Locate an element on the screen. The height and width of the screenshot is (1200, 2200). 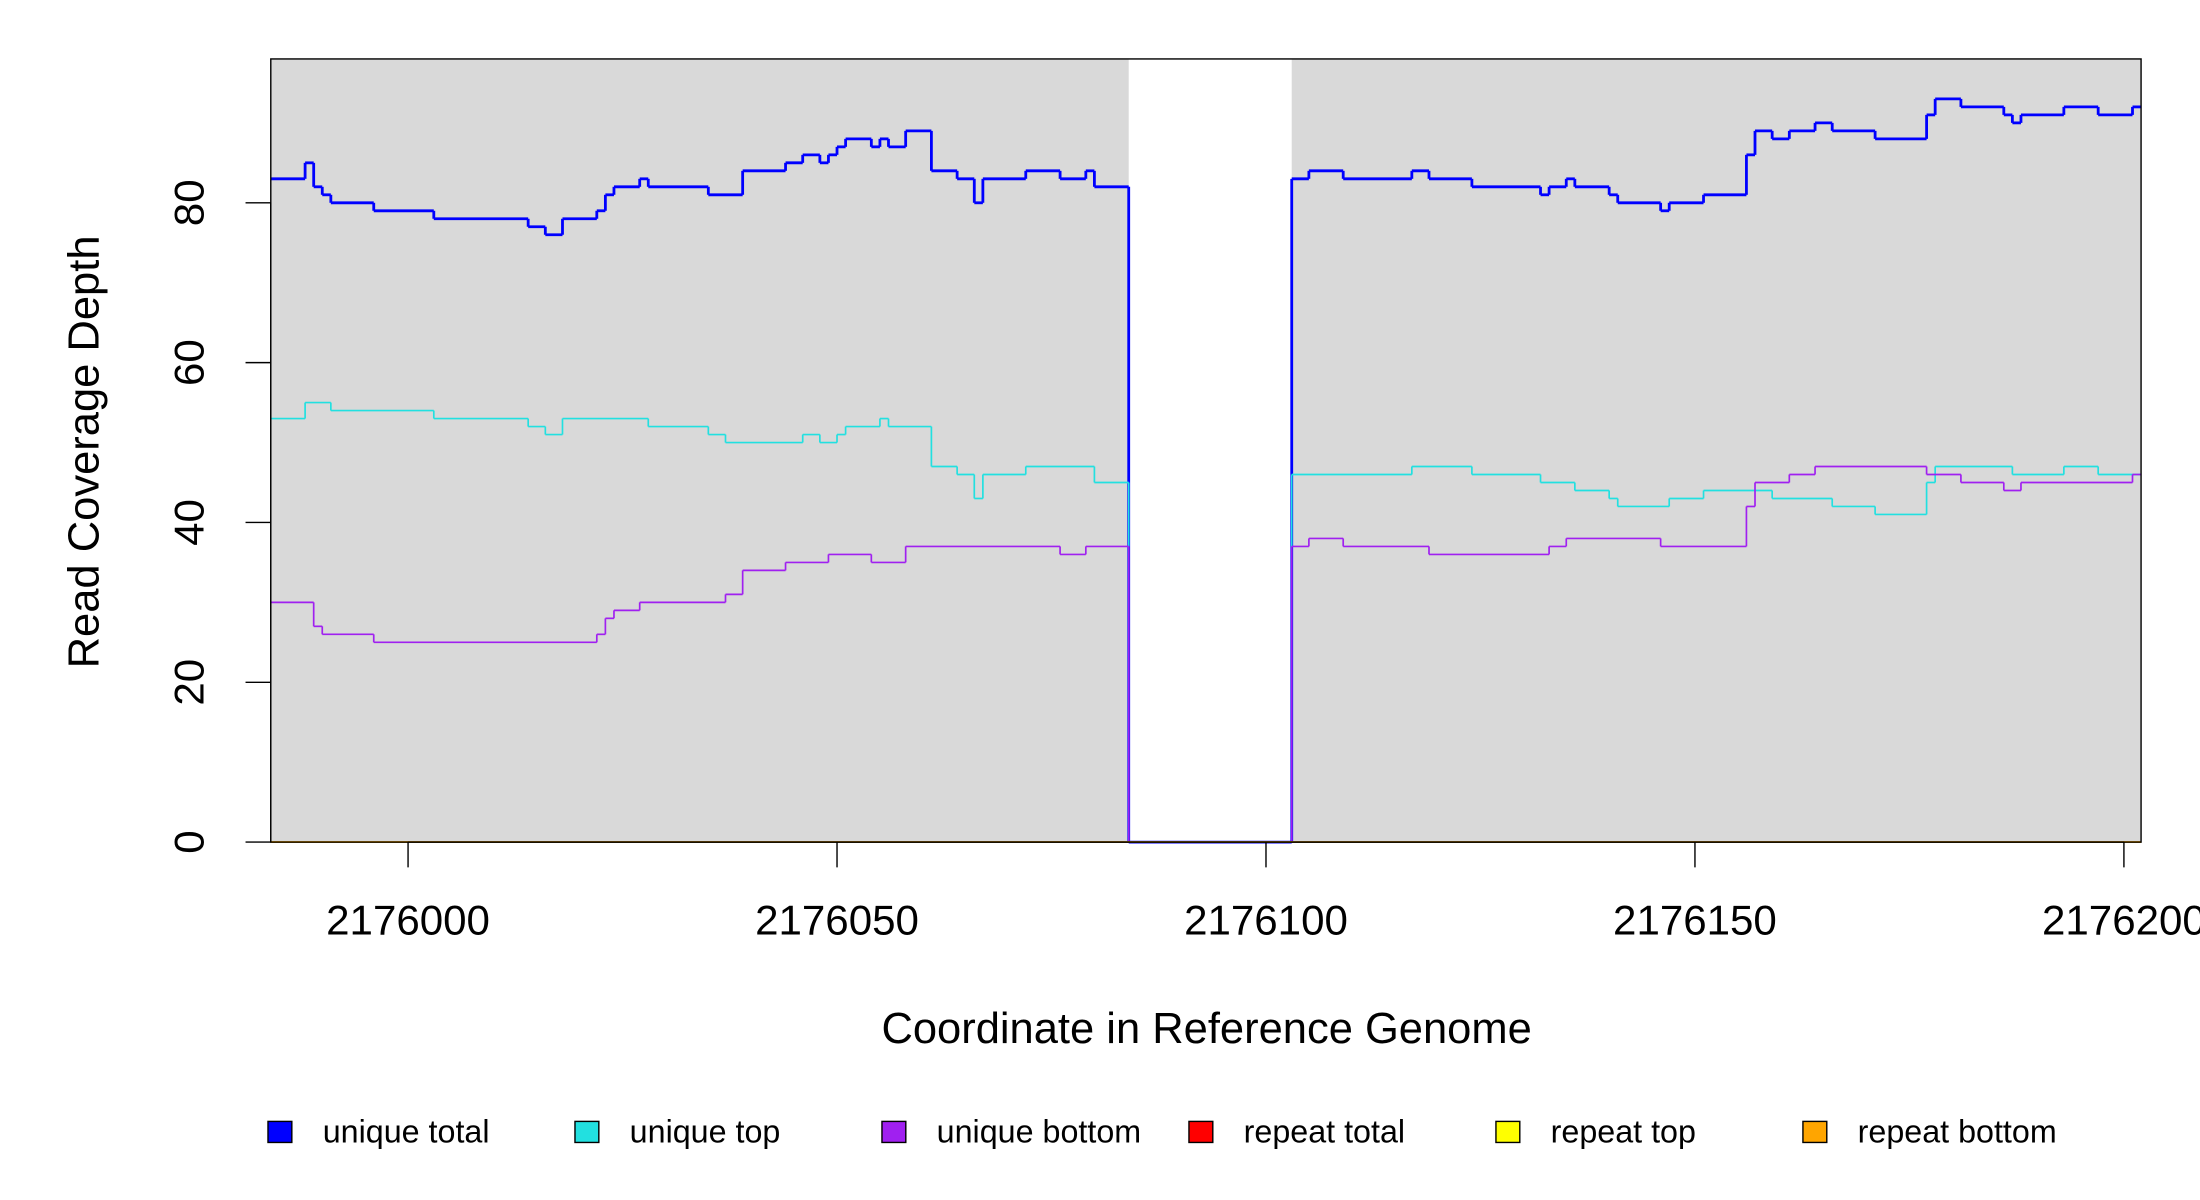
x-axis-title: Coordinate in Reference Genome is located at coordinates (1206, 1029).